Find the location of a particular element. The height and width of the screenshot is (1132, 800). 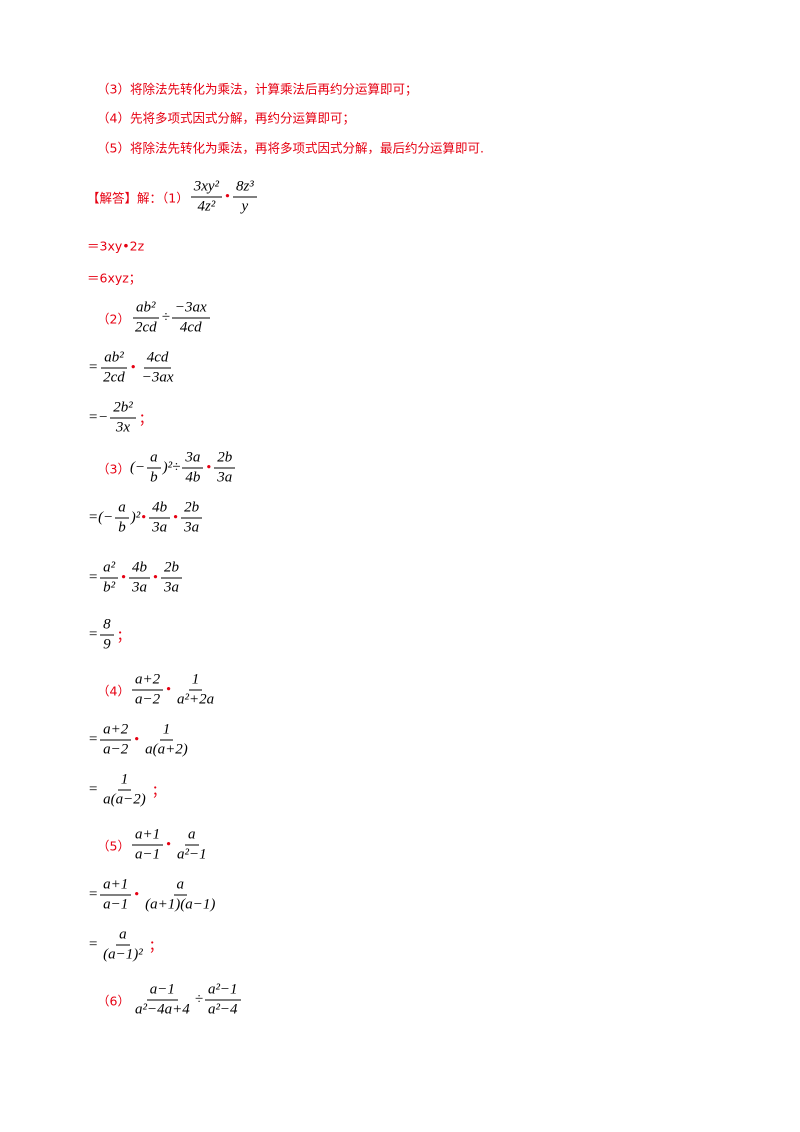

fraction: a²−1 a²−4 is located at coordinates (222, 1000).